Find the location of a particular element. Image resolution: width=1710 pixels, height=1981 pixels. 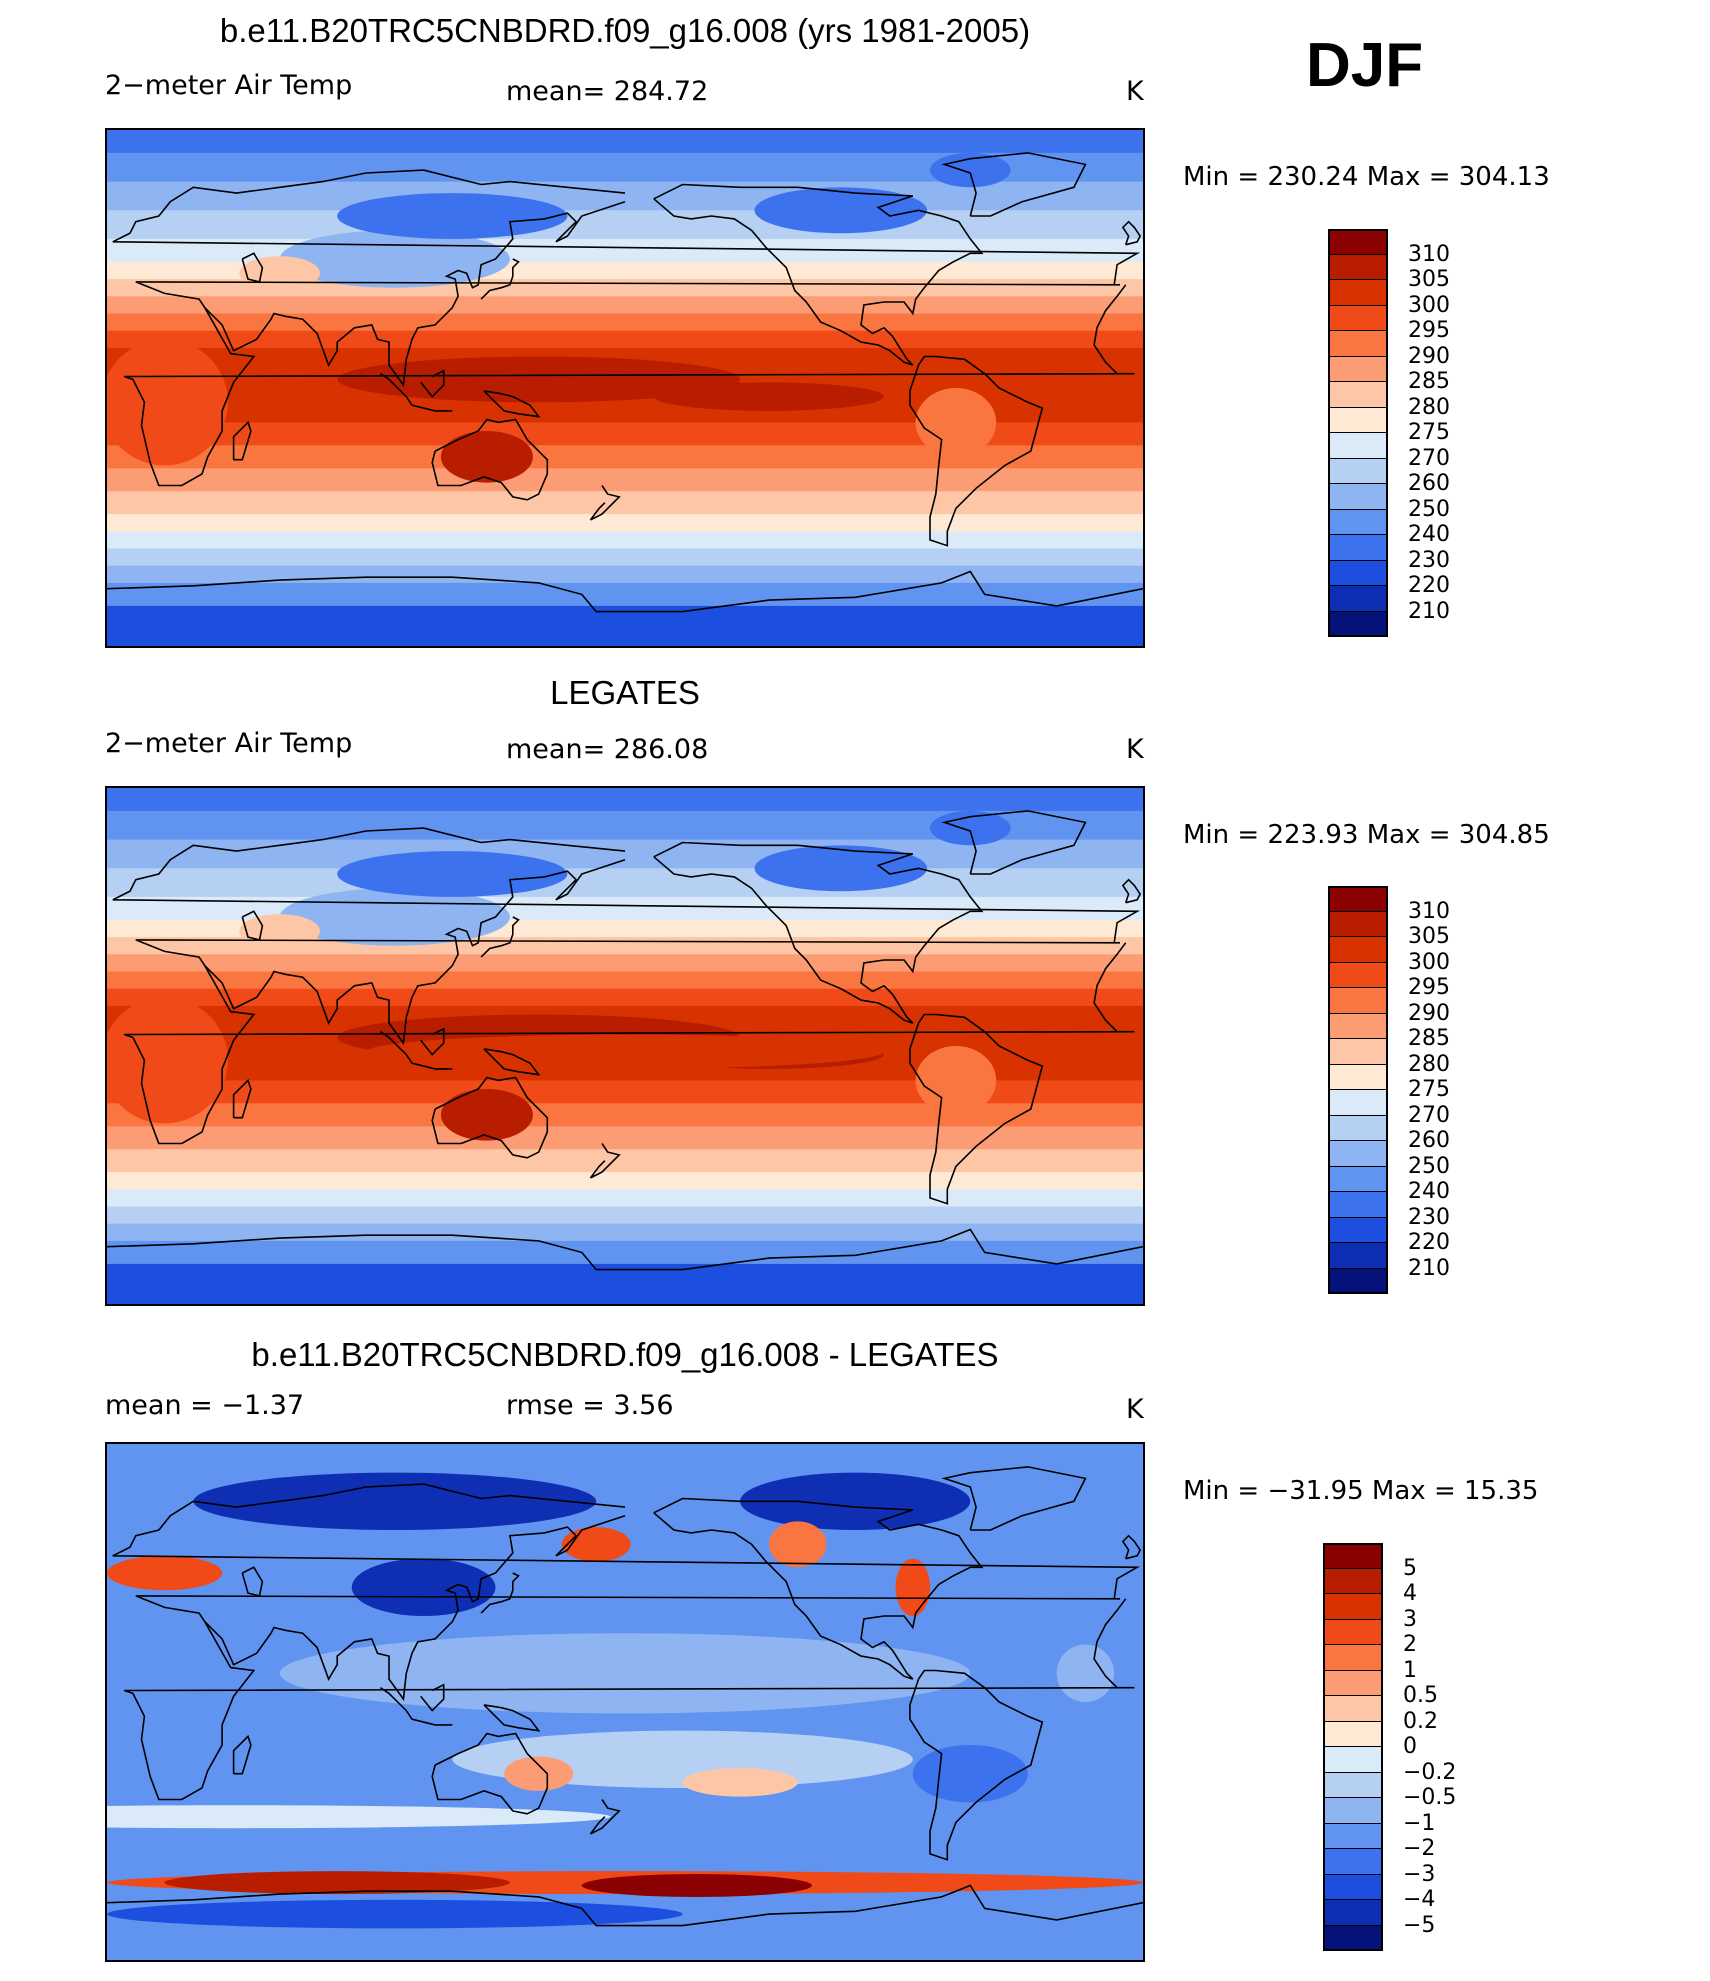

panel-2-units: K is located at coordinates (1135, 749).